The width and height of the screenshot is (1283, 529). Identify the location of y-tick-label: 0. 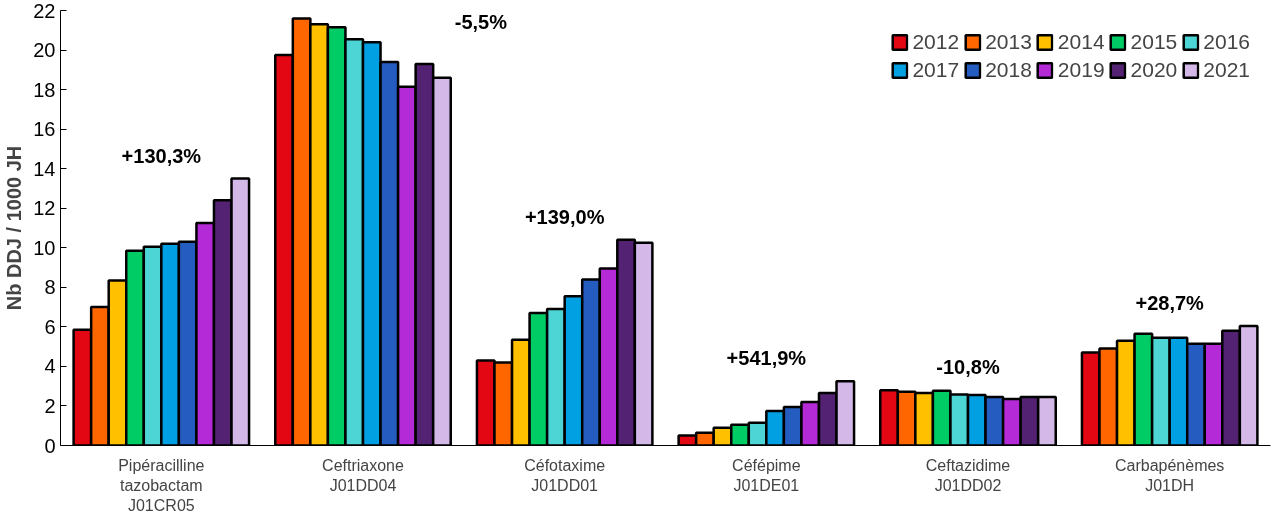
(50, 445).